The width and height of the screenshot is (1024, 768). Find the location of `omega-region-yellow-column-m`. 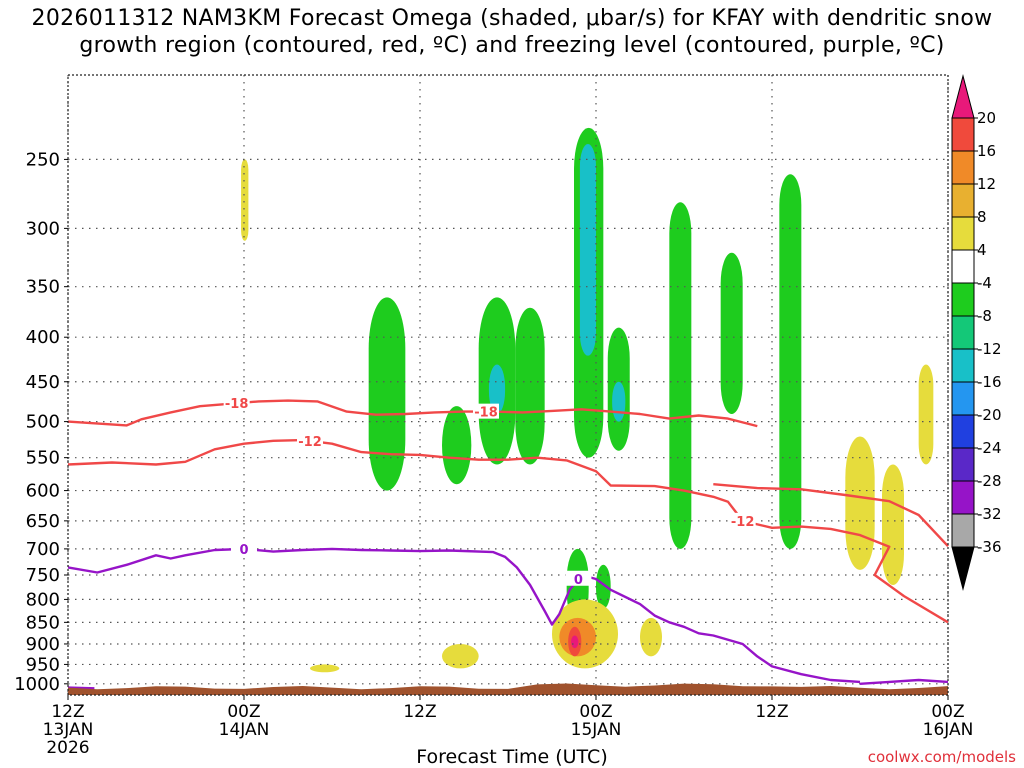

omega-region-yellow-column-m is located at coordinates (860, 503).